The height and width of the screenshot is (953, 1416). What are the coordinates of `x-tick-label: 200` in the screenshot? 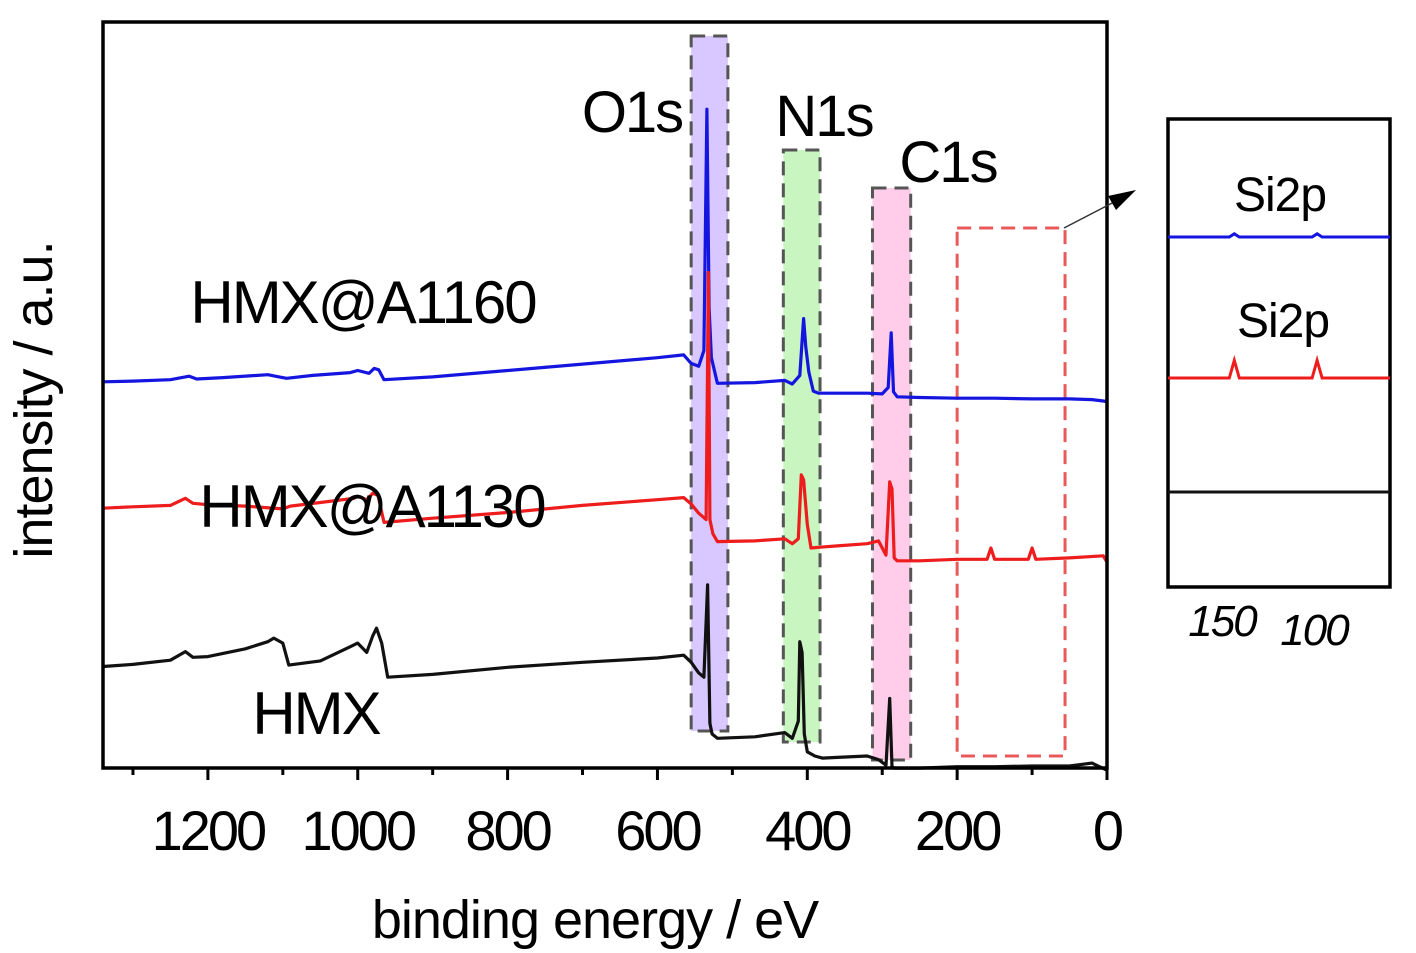 It's located at (957, 830).